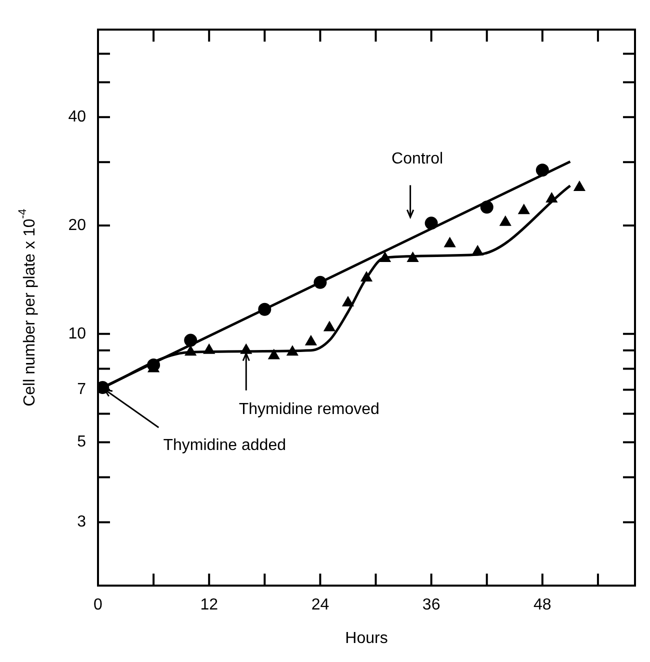 This screenshot has width=650, height=662. I want to click on text: Control, so click(418, 159).